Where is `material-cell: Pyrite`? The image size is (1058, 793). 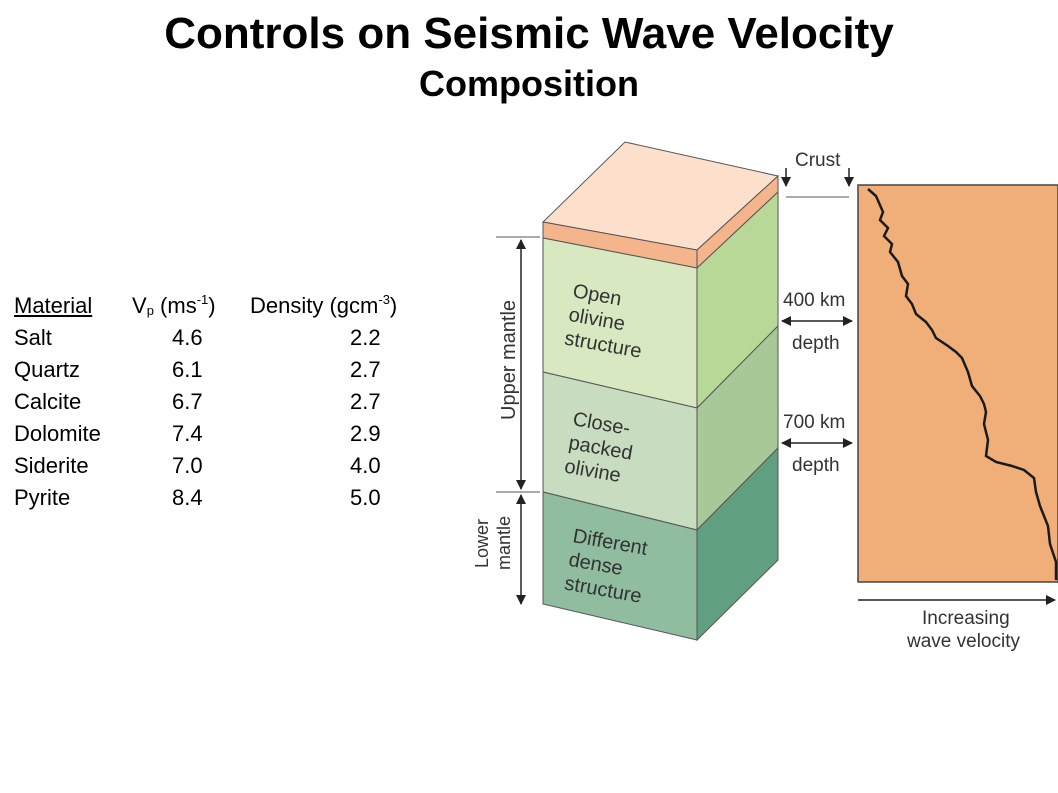 material-cell: Pyrite is located at coordinates (42, 497).